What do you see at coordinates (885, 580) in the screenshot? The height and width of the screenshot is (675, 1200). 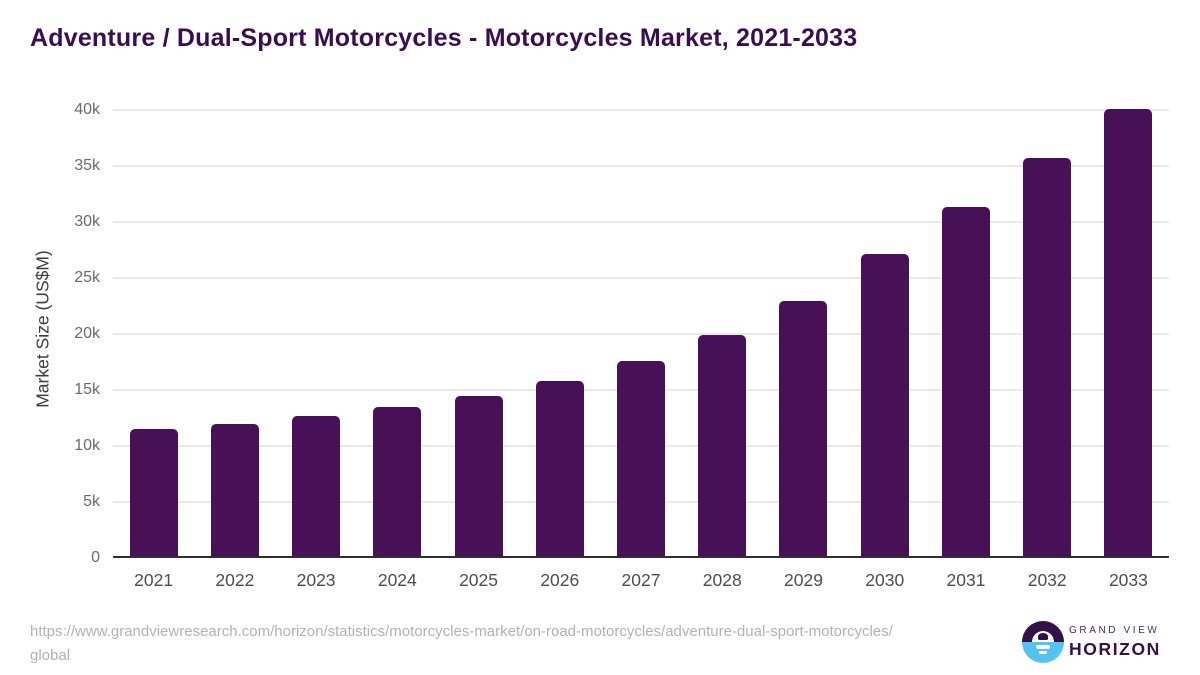 I see `x-tick-label-2030: 2030` at bounding box center [885, 580].